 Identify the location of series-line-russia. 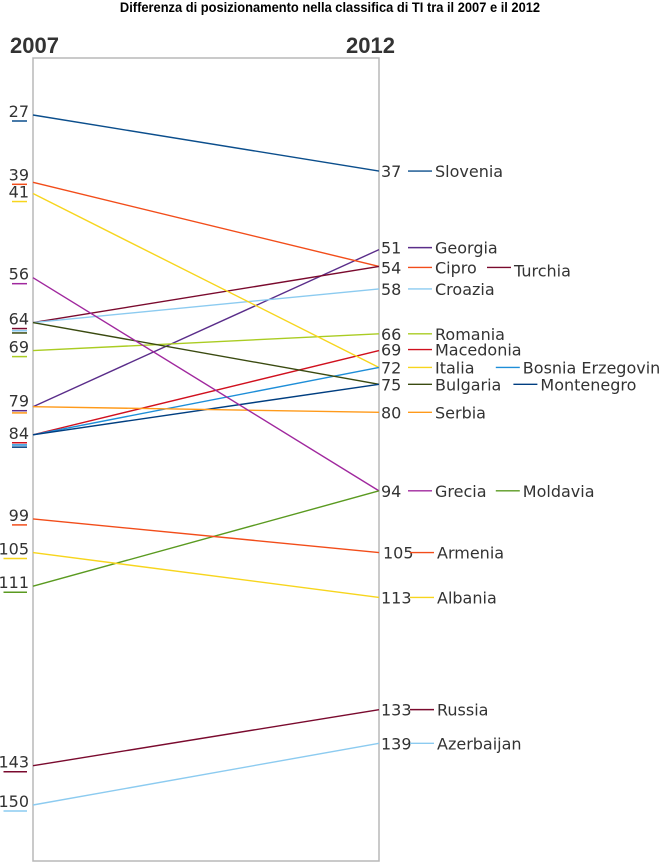
(206, 737).